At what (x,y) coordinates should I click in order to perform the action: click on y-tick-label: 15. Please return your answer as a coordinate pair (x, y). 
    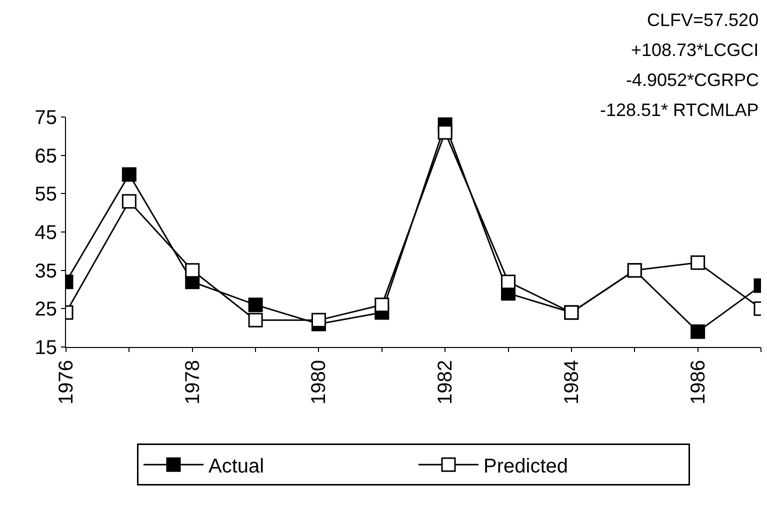
    Looking at the image, I should click on (45, 348).